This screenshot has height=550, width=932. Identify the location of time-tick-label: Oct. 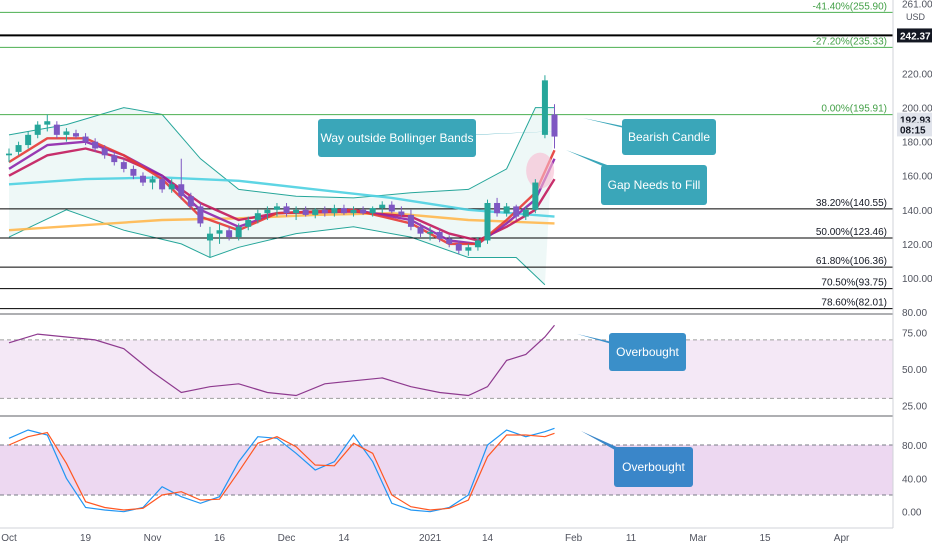
(9, 538).